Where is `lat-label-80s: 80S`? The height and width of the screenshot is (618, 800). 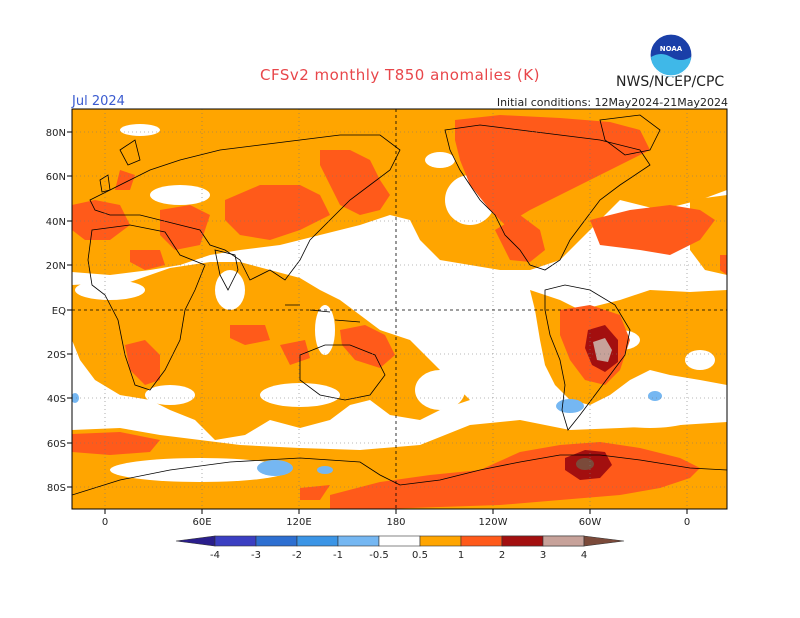 lat-label-80s: 80S is located at coordinates (56, 488).